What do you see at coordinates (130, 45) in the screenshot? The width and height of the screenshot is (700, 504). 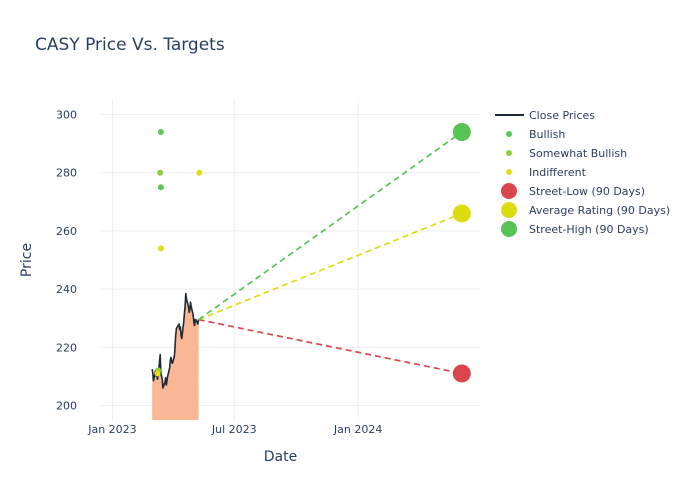 I see `chart-title: CASY Price Vs. Targets` at bounding box center [130, 45].